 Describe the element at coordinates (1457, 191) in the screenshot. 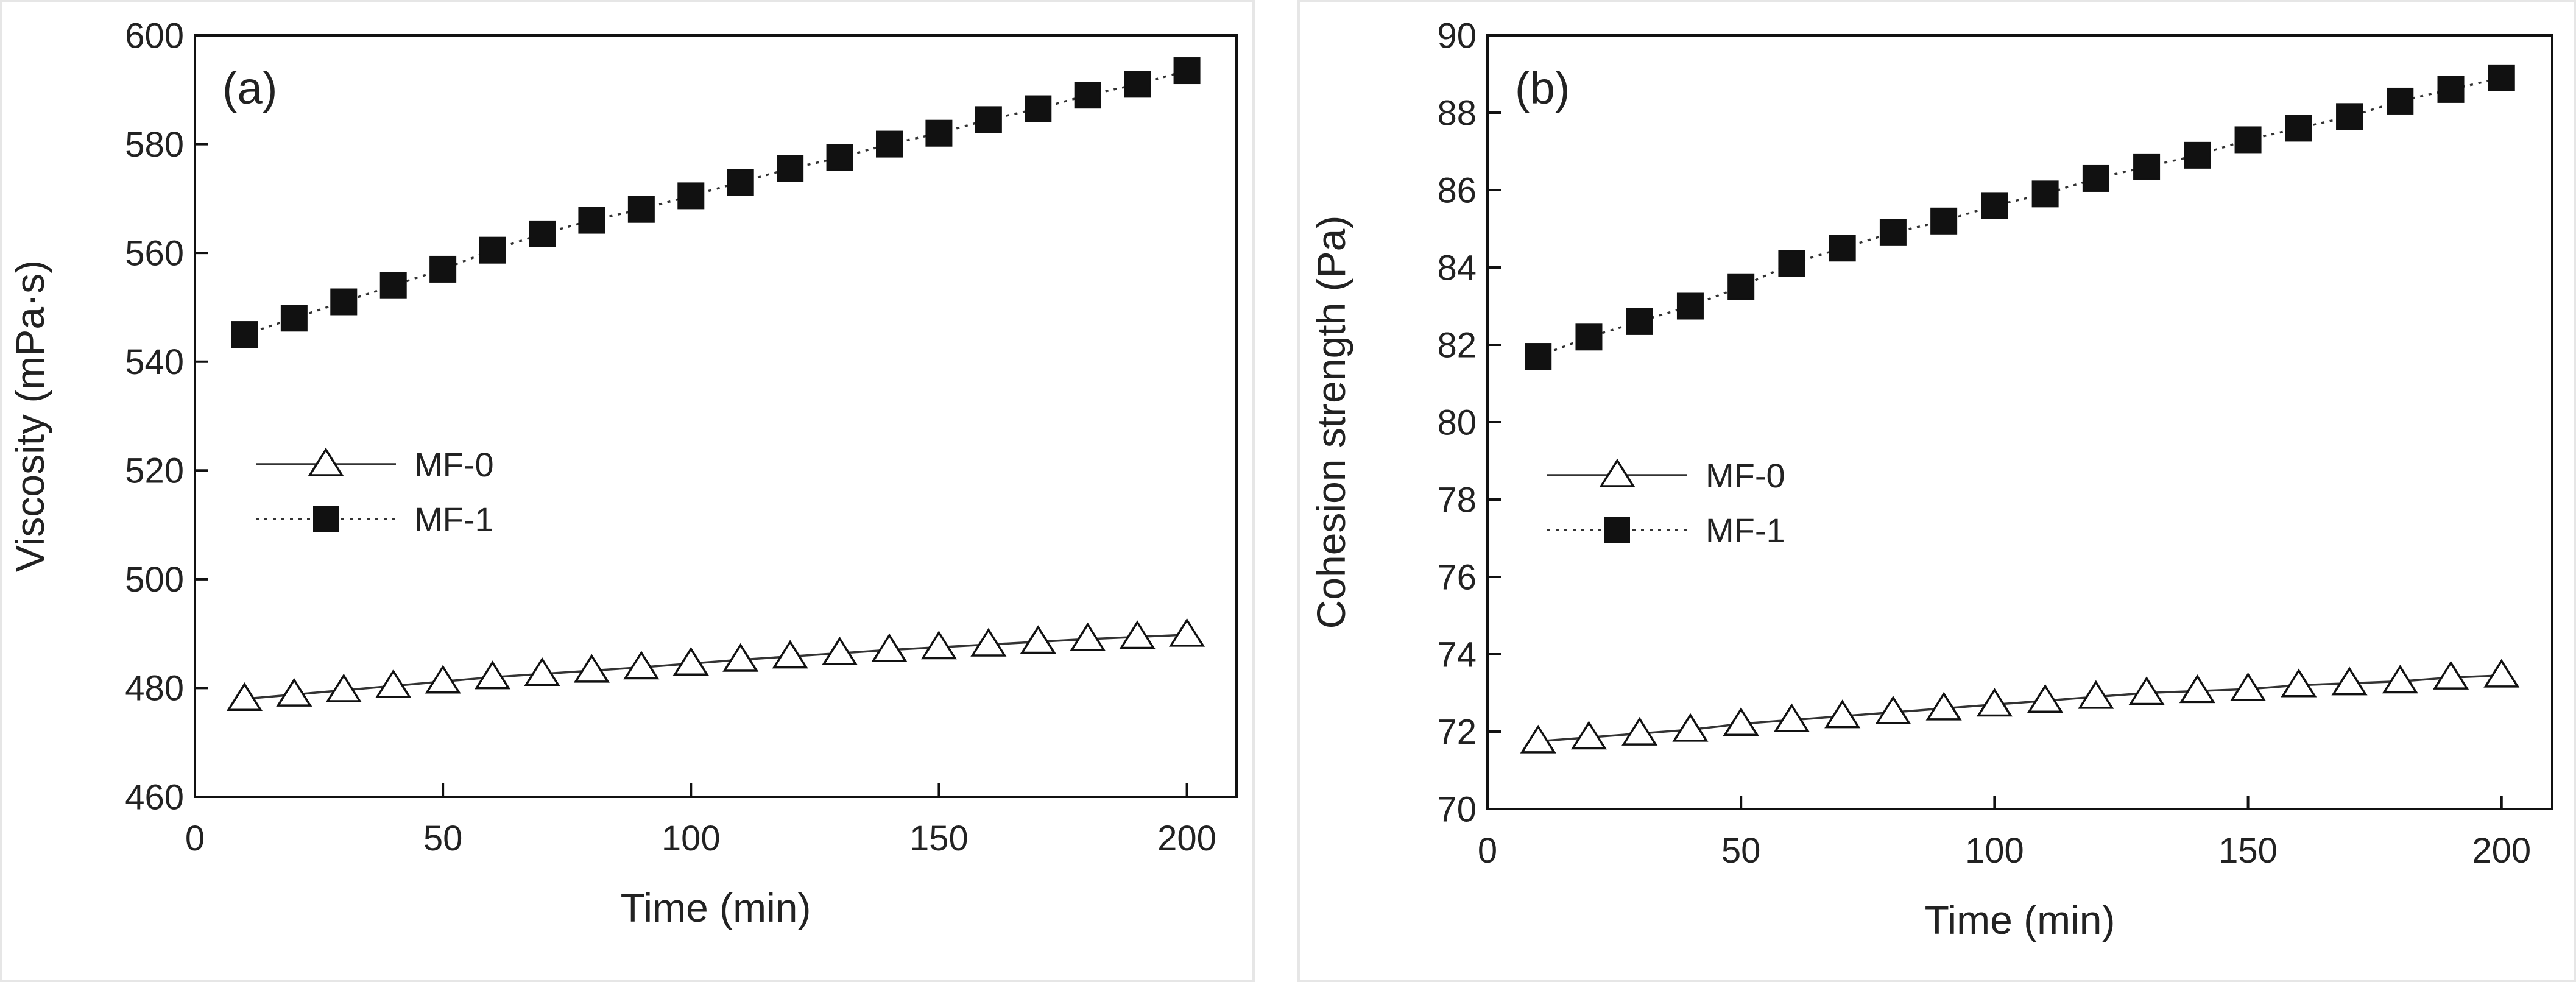

I see `y-tick-label: 86` at that location.